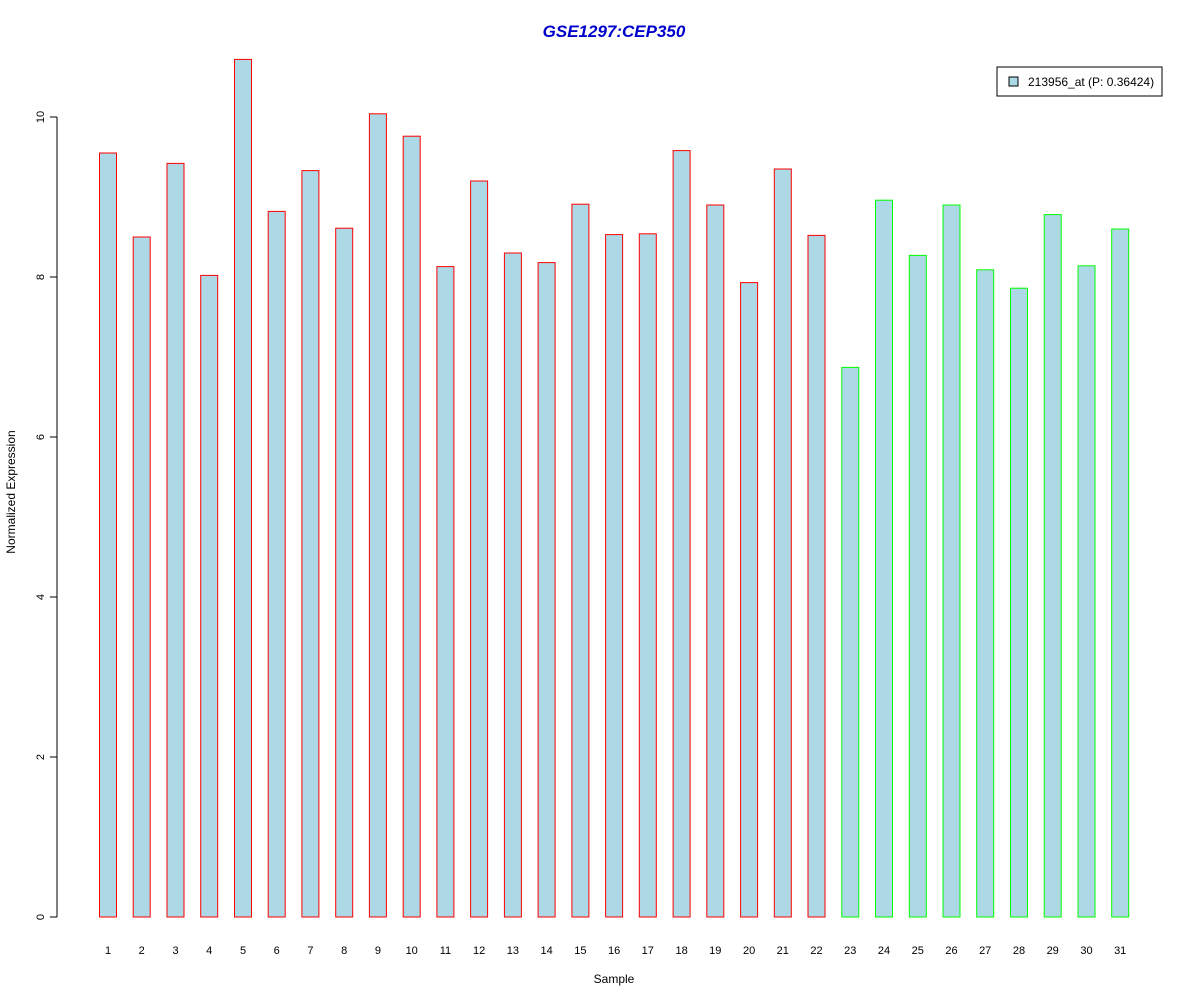  I want to click on y-tick-label: 10, so click(41, 117).